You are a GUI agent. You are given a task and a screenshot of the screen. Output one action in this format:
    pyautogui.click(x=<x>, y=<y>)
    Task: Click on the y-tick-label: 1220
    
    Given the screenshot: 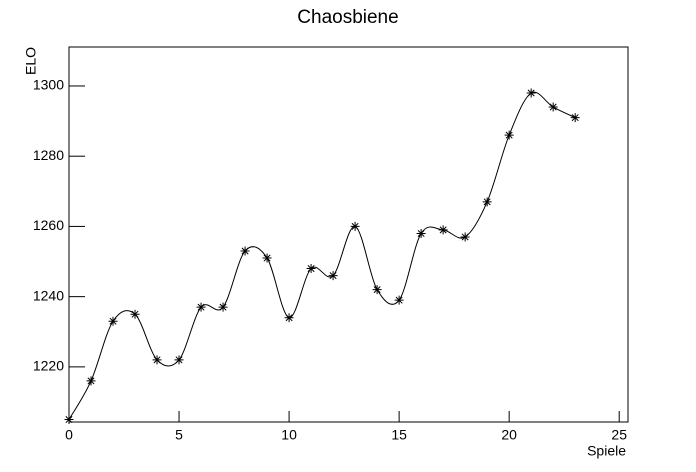 What is the action you would take?
    pyautogui.click(x=48, y=366)
    